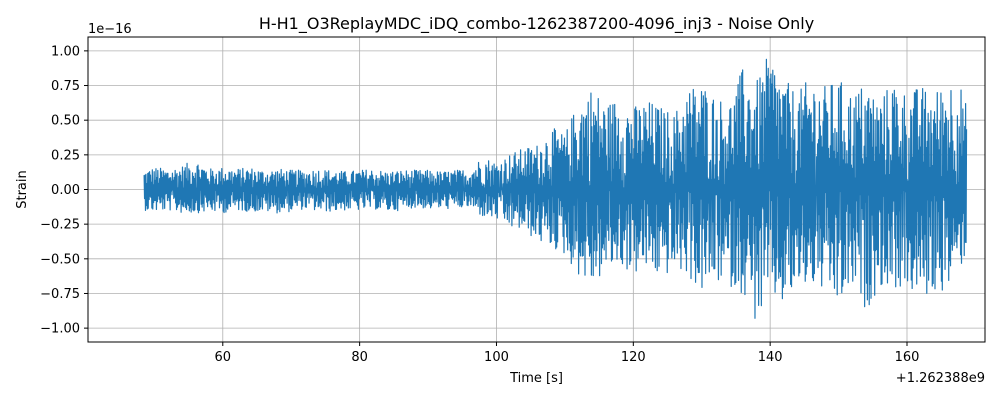 The width and height of the screenshot is (1000, 400). Describe the element at coordinates (22, 189) in the screenshot. I see `y-axis-label: Strain` at that location.